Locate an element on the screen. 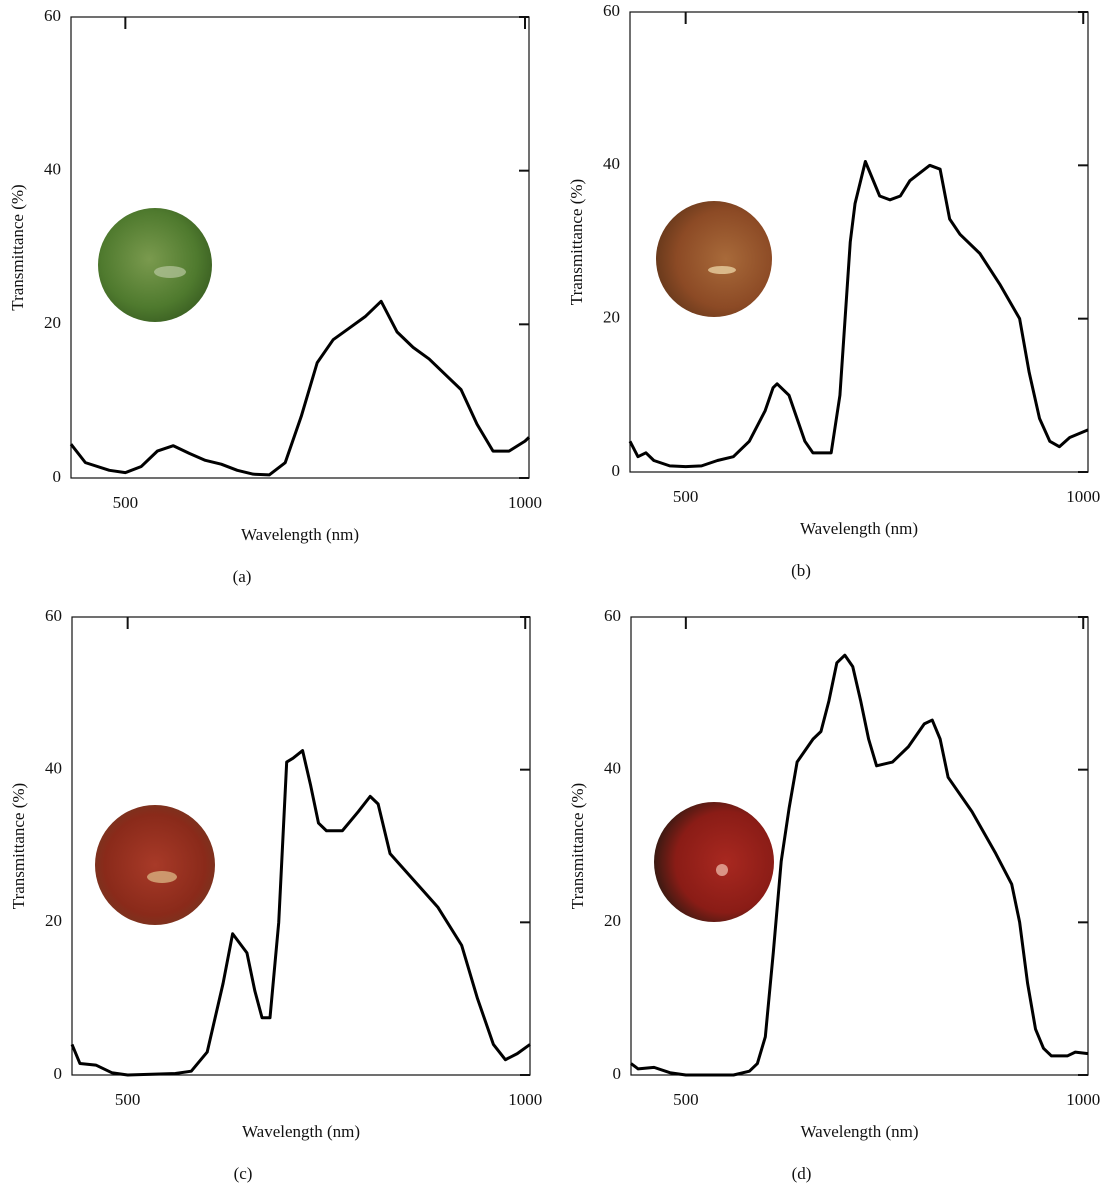 The width and height of the screenshot is (1107, 1183). panel-caption: (d) is located at coordinates (802, 1173).